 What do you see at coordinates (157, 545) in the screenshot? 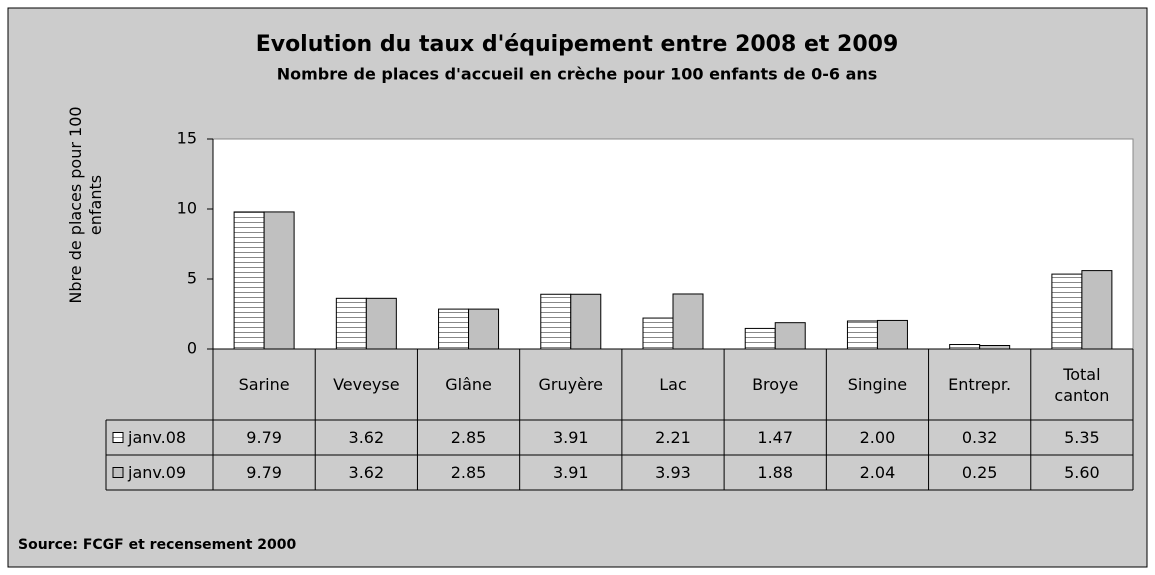
I see `source: Source: FCGF et recensement 2000` at bounding box center [157, 545].